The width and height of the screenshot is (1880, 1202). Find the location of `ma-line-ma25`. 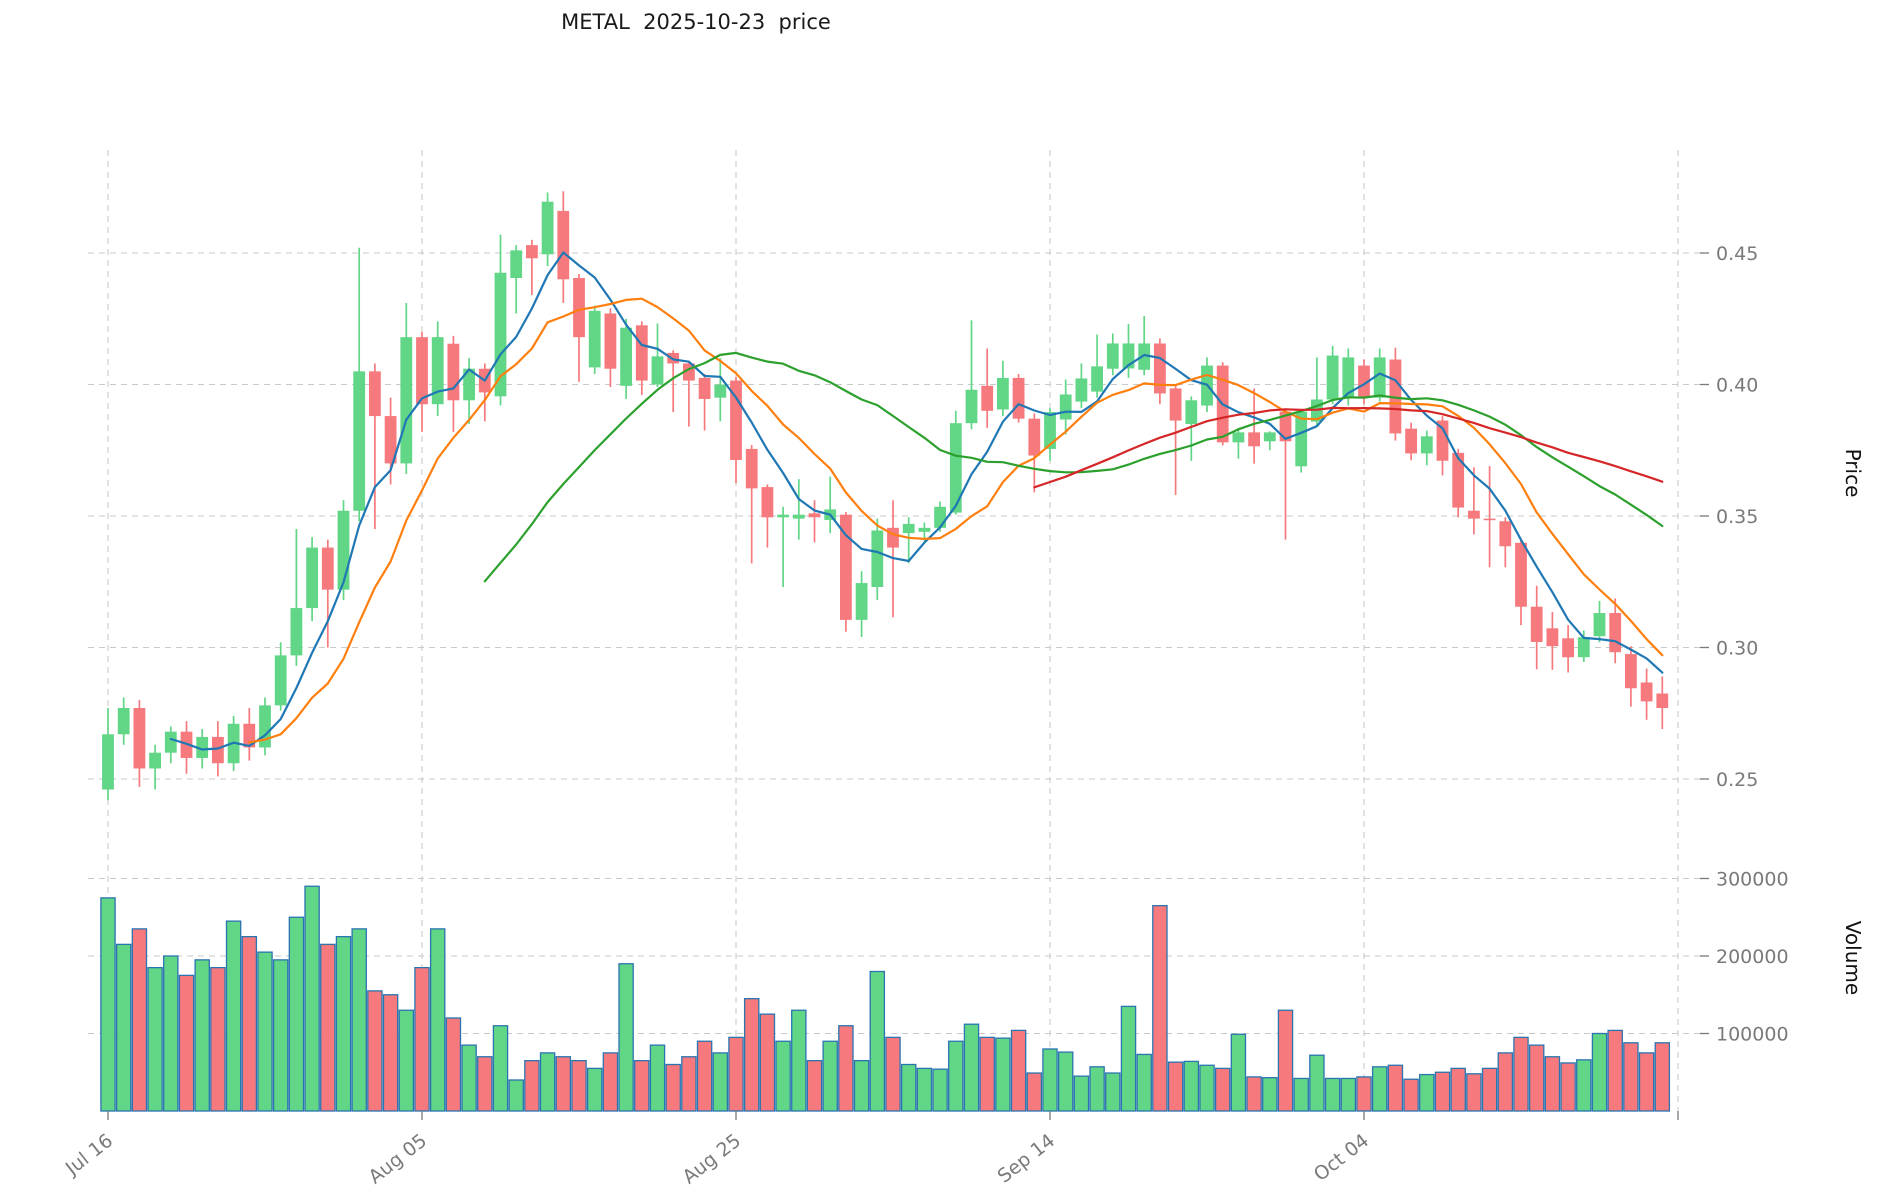

ma-line-ma25 is located at coordinates (1073, 467).